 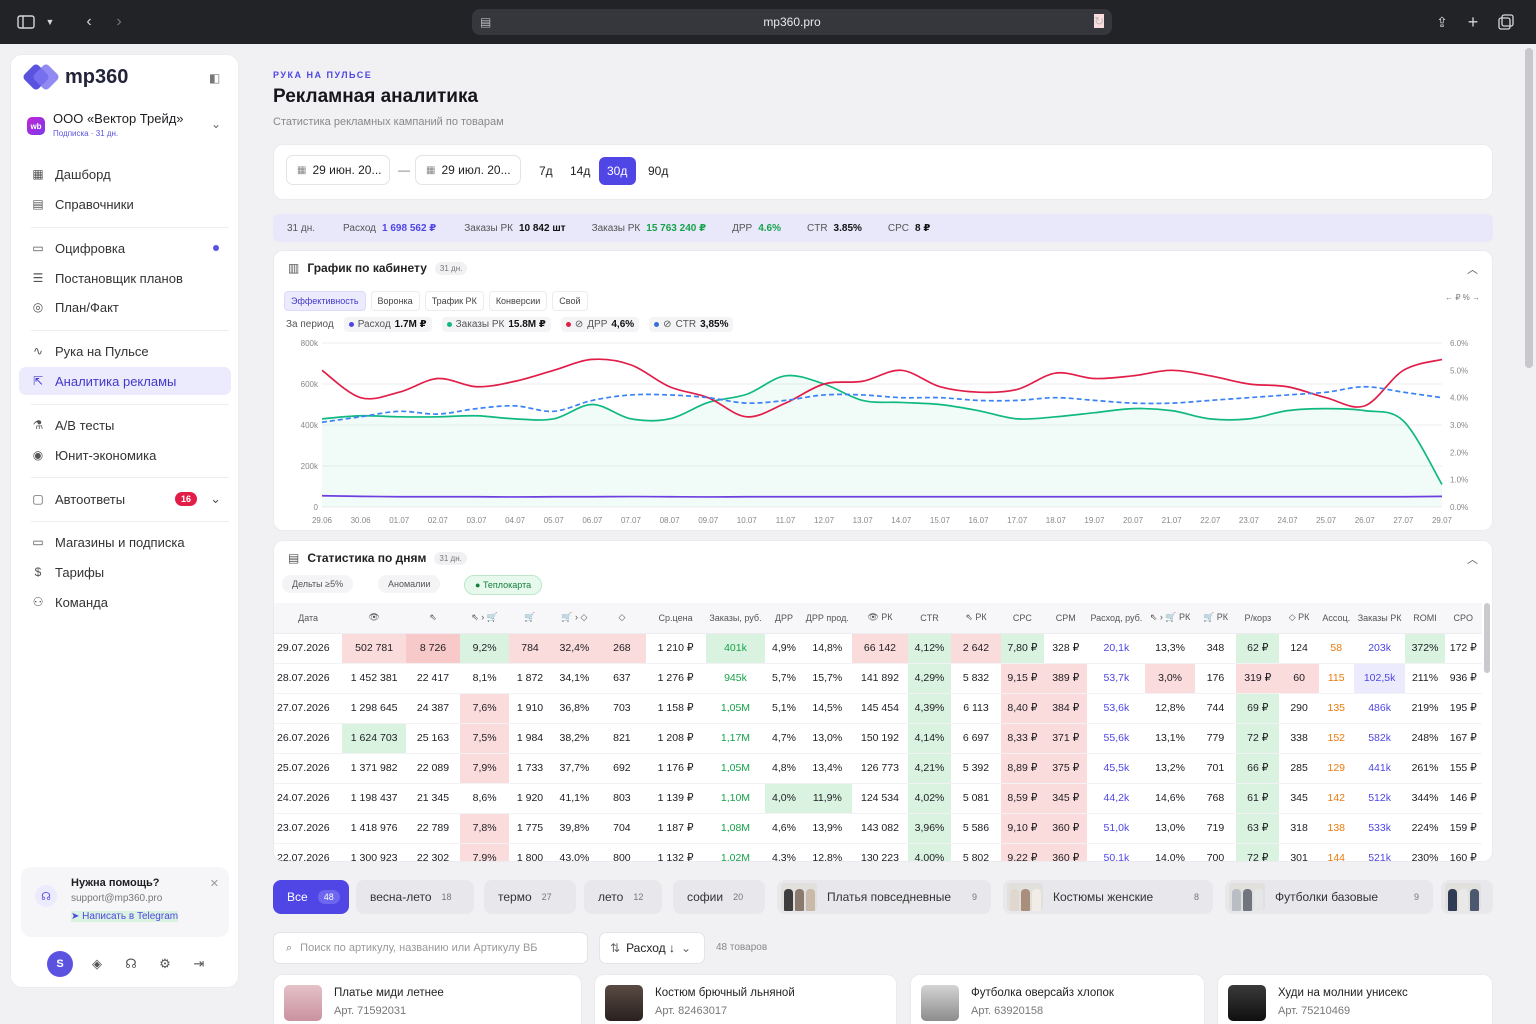 What do you see at coordinates (652, 948) in the screenshot?
I see `sort-dropdown: ⇅ Расход ↓ ⌄` at bounding box center [652, 948].